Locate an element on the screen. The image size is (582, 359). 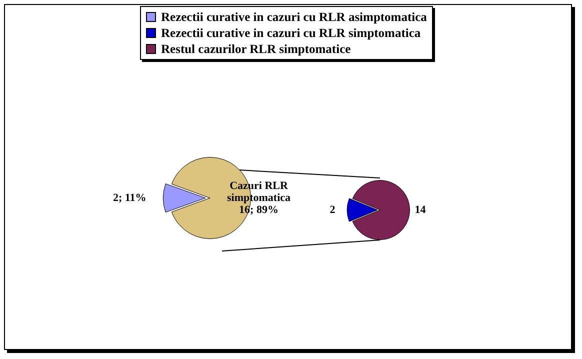
legend-label: Rezectii curative in cazuri cu RLR simptomatica is located at coordinates (291, 33).